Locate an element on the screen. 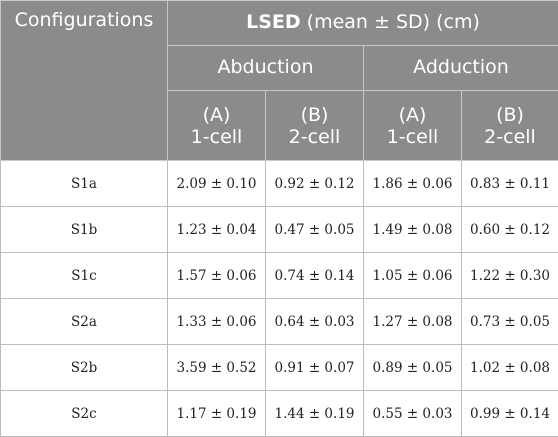 The image size is (558, 437). value-cell: 0.47 ± 0.05 is located at coordinates (315, 230).